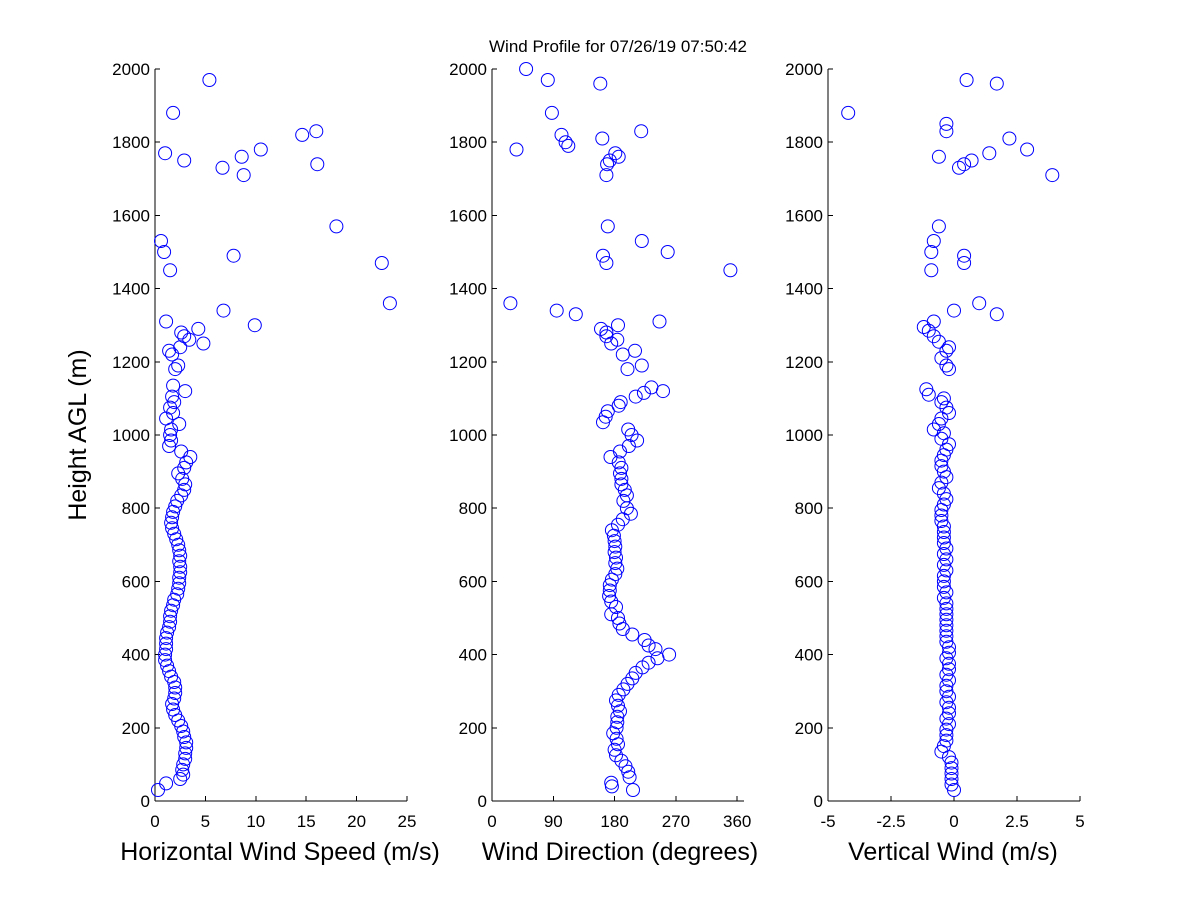 The width and height of the screenshot is (1200, 900). What do you see at coordinates (953, 852) in the screenshot?
I see `x-axis-label: Vertical Wind (m/s)` at bounding box center [953, 852].